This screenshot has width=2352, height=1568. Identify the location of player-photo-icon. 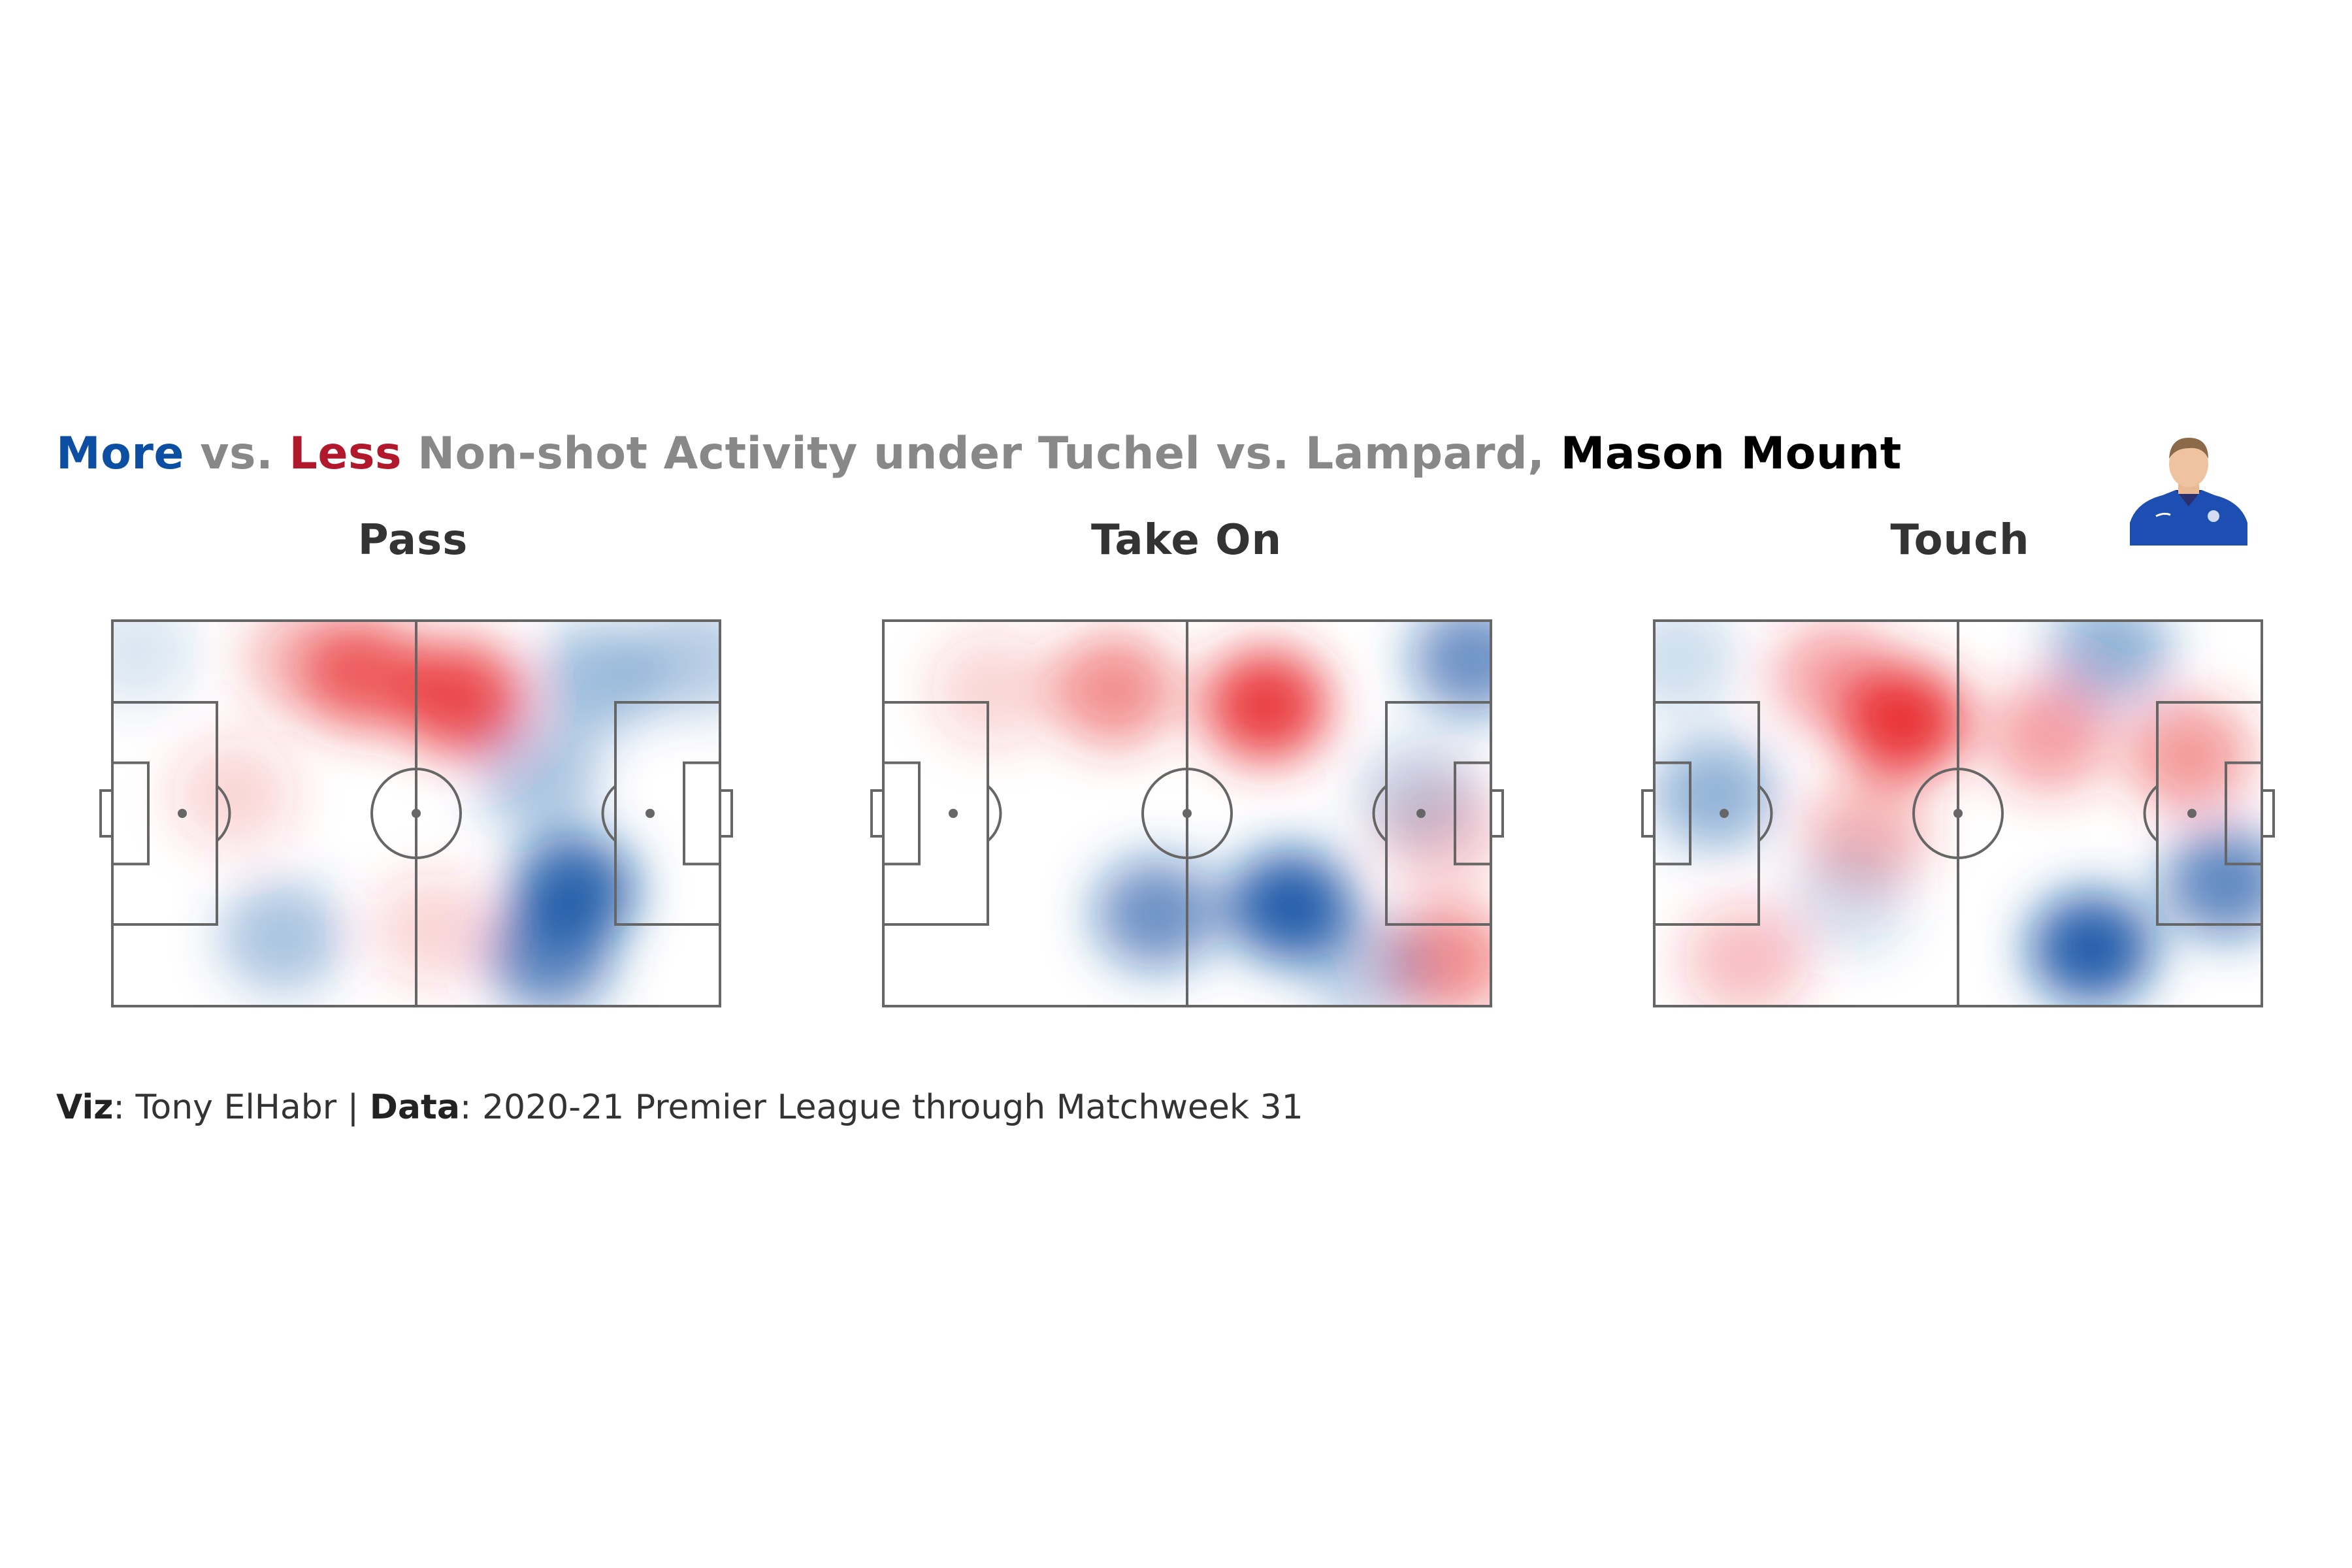
(2188, 492).